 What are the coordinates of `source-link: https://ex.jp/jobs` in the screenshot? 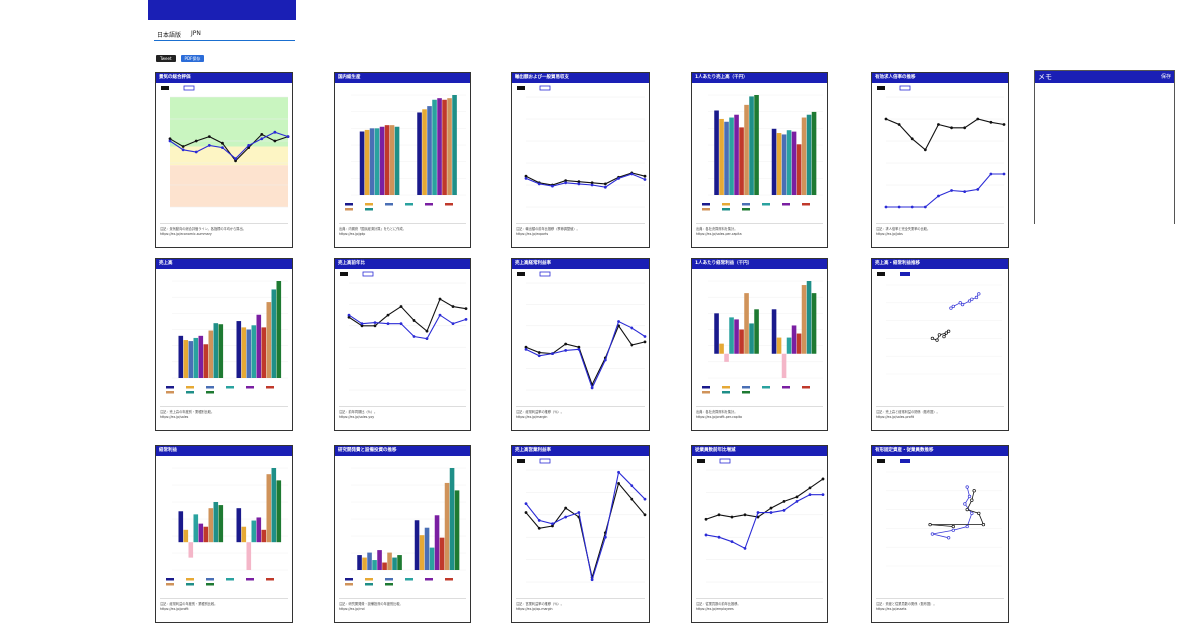 It's located at (889, 234).